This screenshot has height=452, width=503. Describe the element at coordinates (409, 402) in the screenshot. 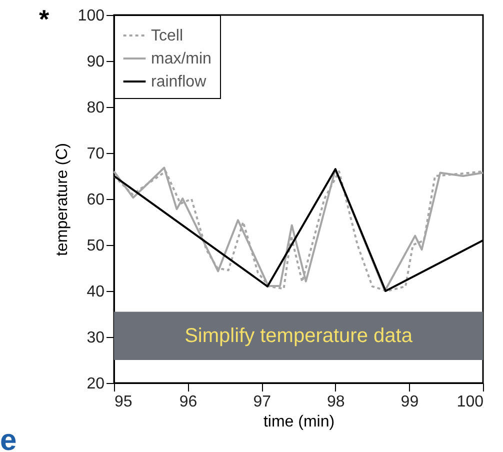

I see `x-tick-label: 99` at that location.